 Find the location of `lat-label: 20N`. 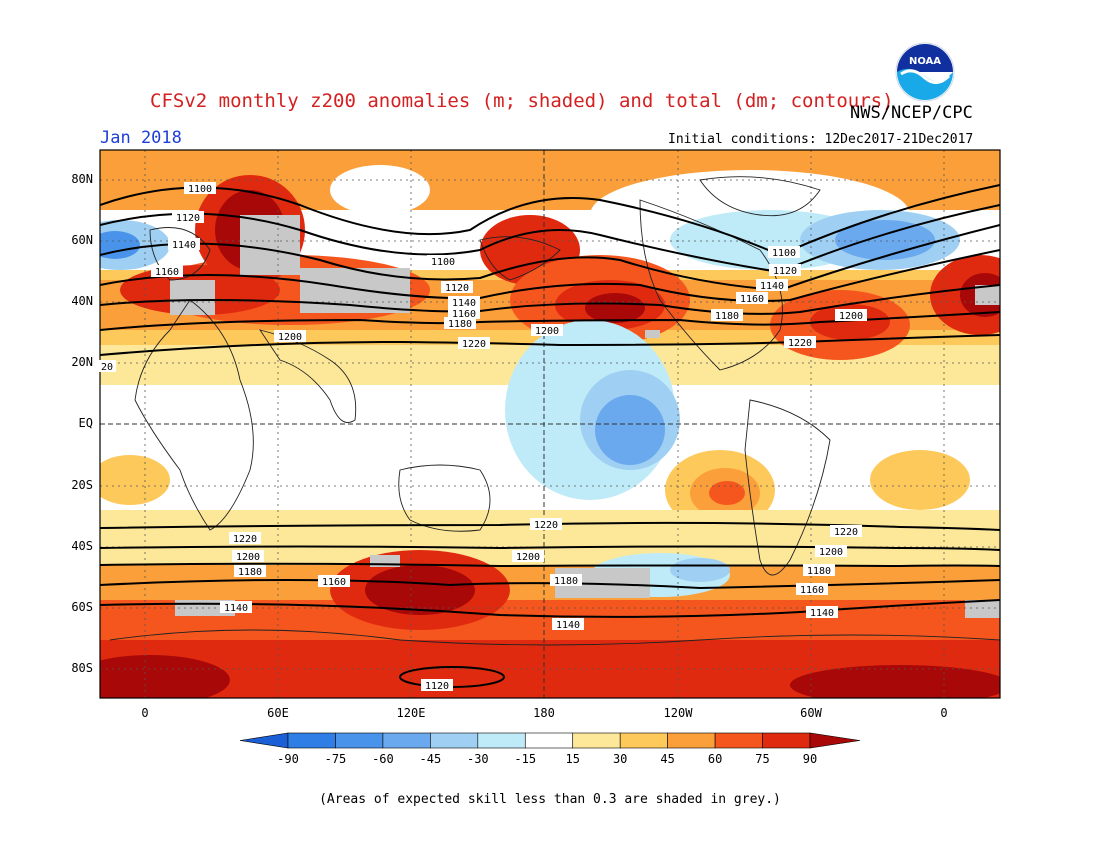

lat-label: 20N is located at coordinates (82, 362).